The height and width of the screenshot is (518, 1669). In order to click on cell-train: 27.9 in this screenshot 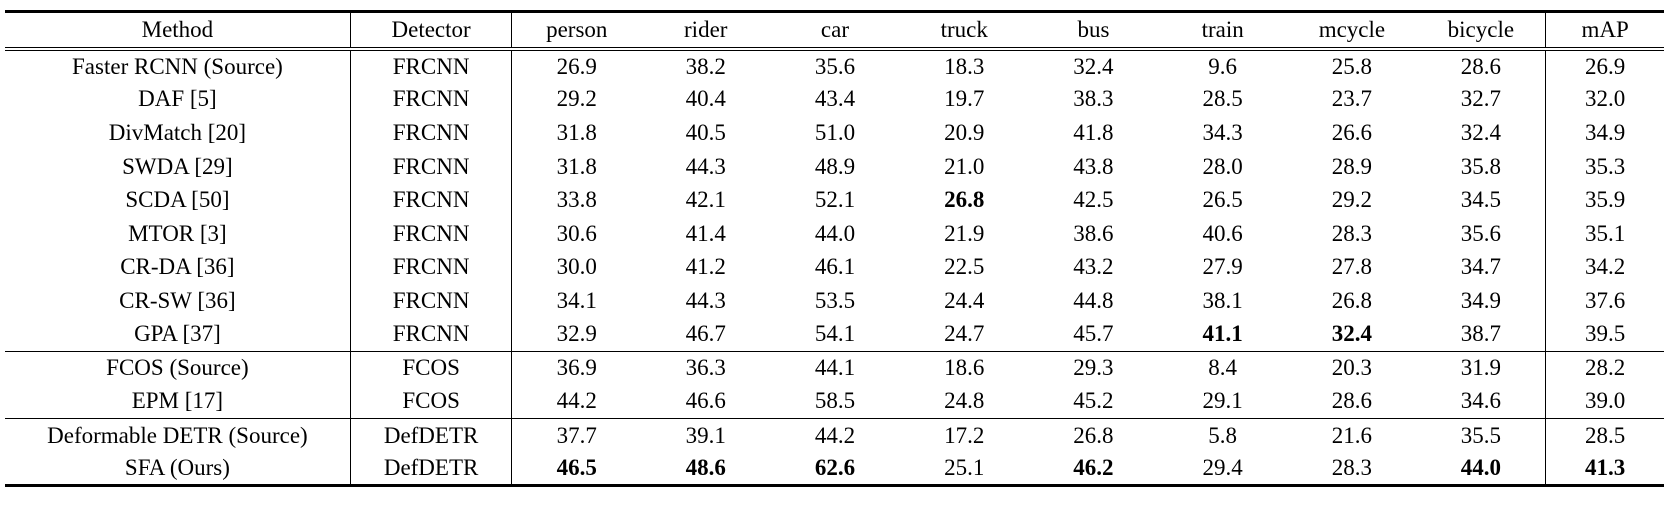, I will do `click(1222, 267)`.